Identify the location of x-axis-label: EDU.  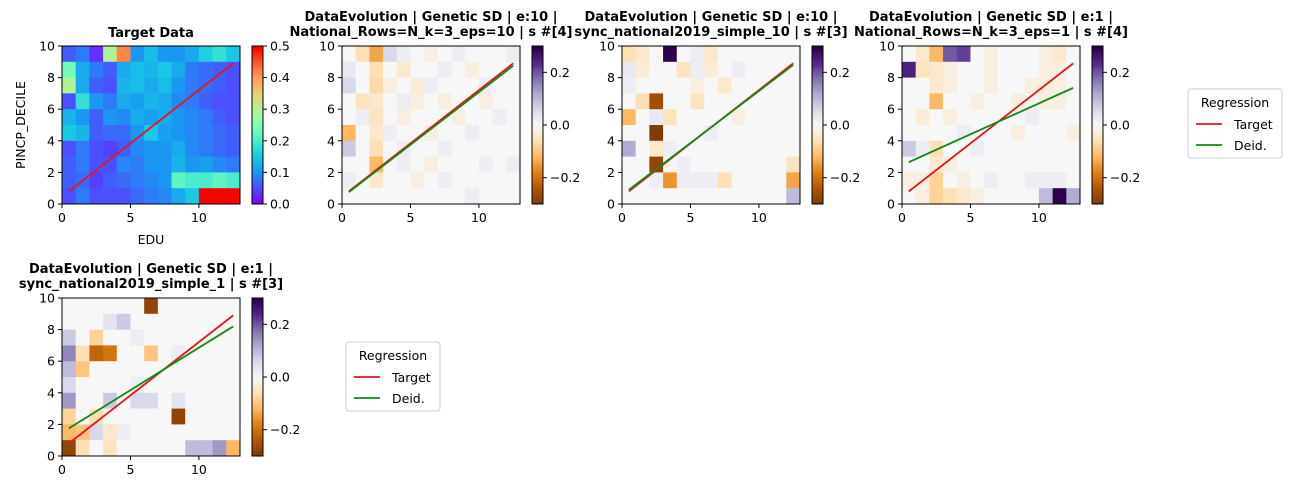
(151, 239).